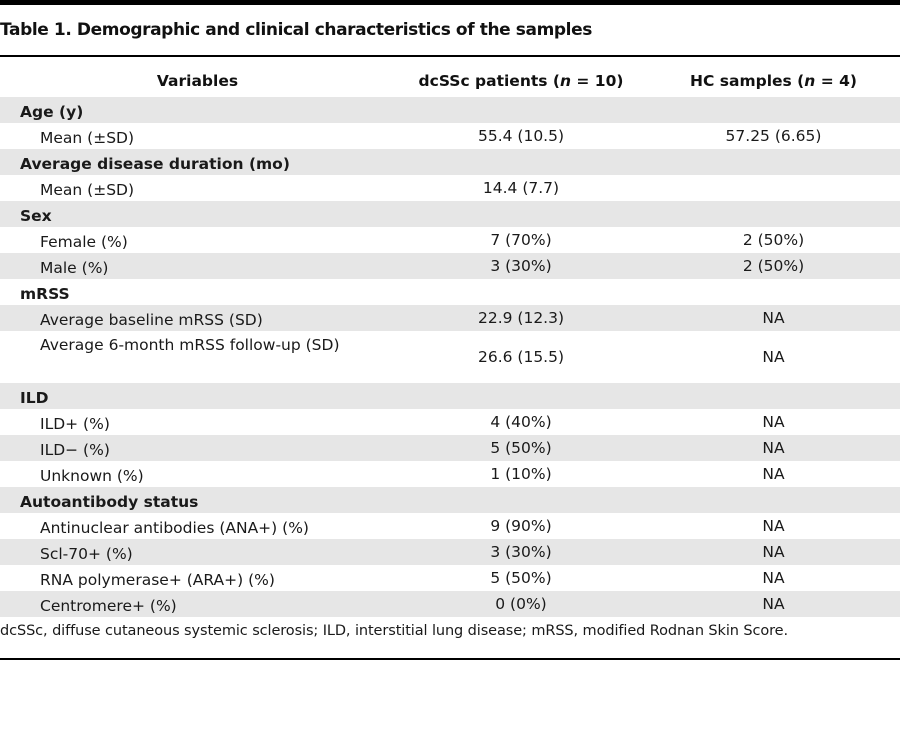 The width and height of the screenshot is (900, 751). I want to click on table-row: Male (%) 3 (30%) 2 (50%), so click(450, 266).